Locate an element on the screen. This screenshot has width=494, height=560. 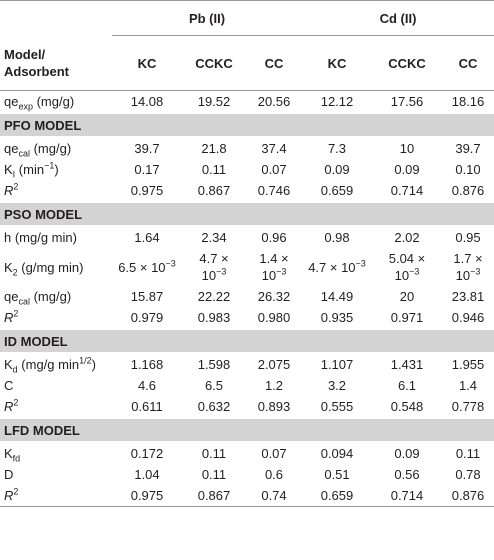
text: 3.2 is located at coordinates (337, 385).